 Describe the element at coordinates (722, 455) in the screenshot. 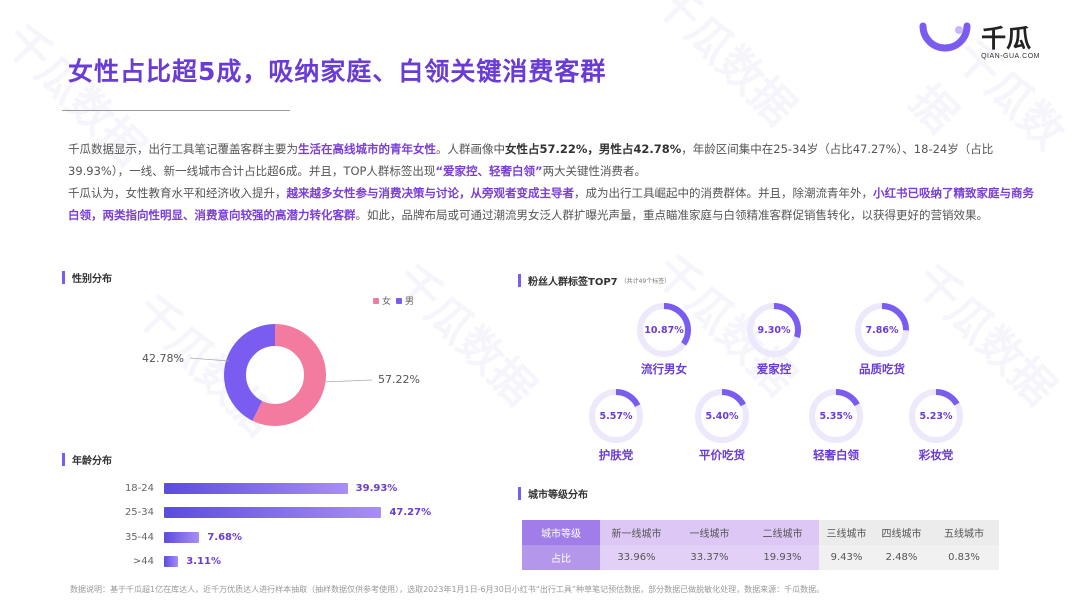

I see `tag-name-label: 平价吃货` at that location.